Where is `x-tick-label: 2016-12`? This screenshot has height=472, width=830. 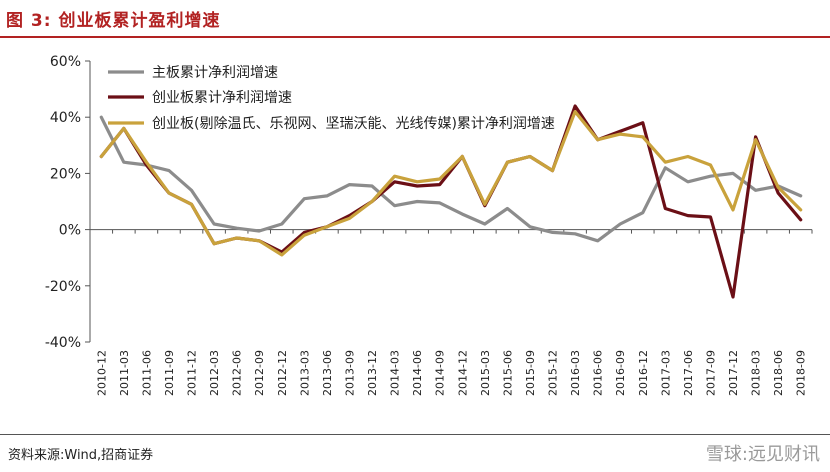
x-tick-label: 2016-12 is located at coordinates (643, 373).